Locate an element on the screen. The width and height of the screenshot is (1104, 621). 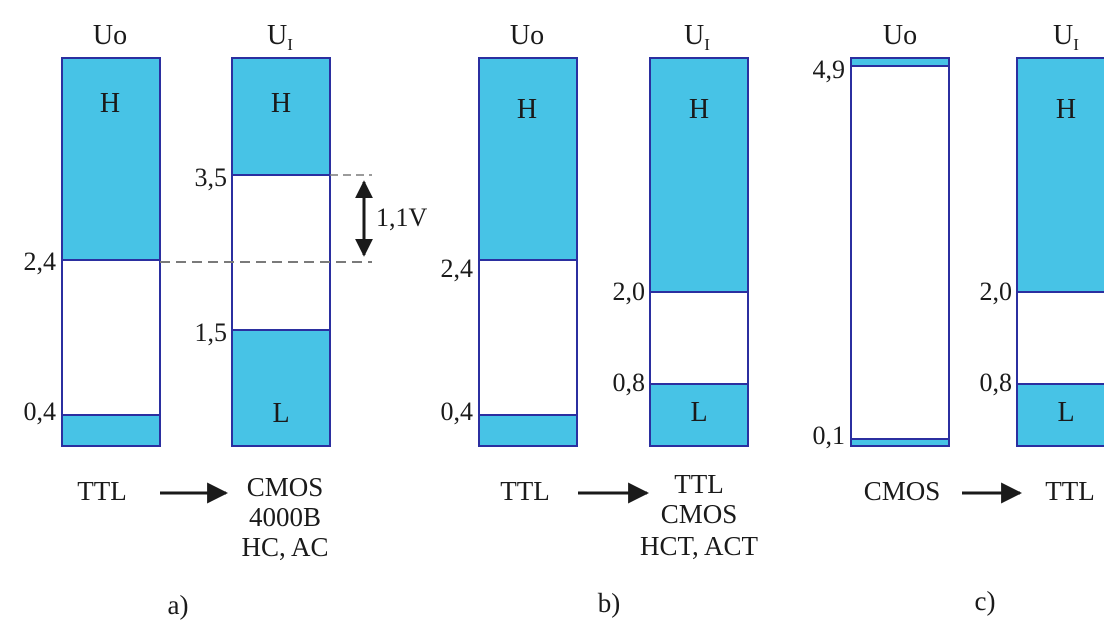
panel-a-out-tick-high: 2,4 is located at coordinates (40, 261).